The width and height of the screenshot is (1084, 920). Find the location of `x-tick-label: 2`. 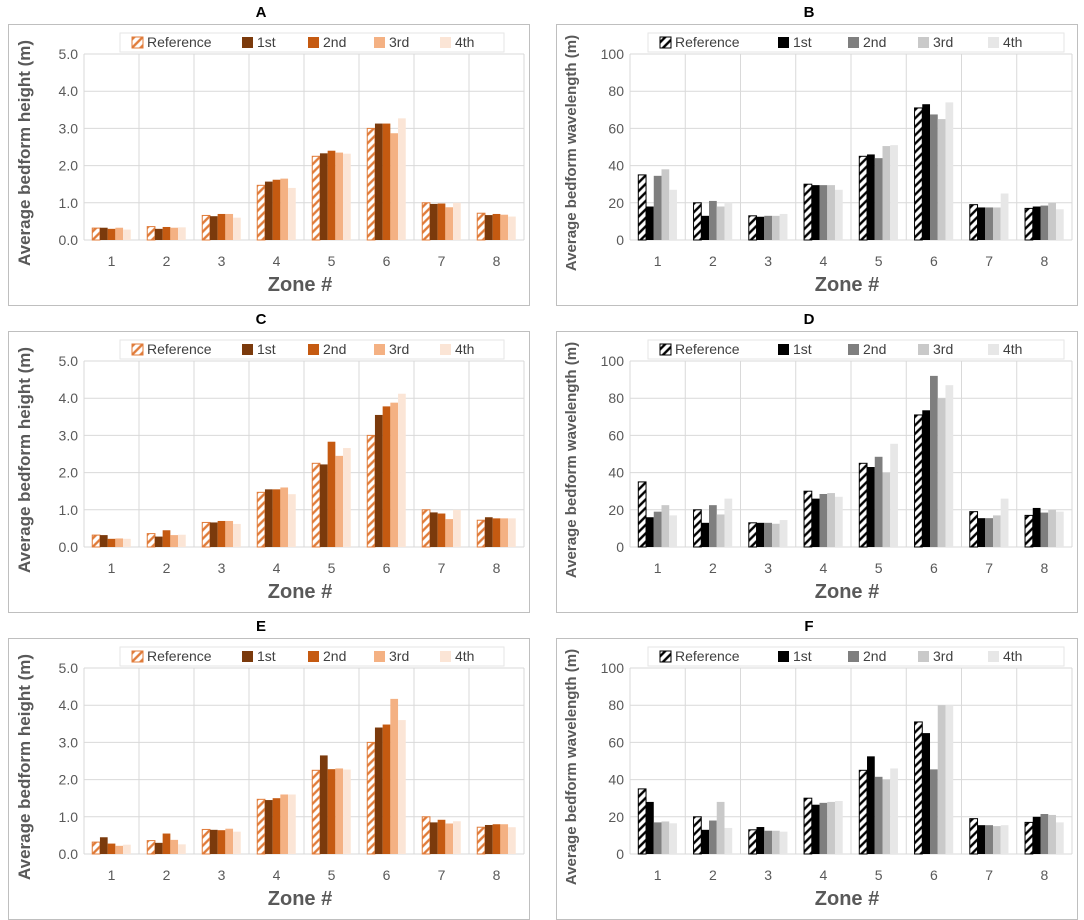

x-tick-label: 2 is located at coordinates (713, 261).